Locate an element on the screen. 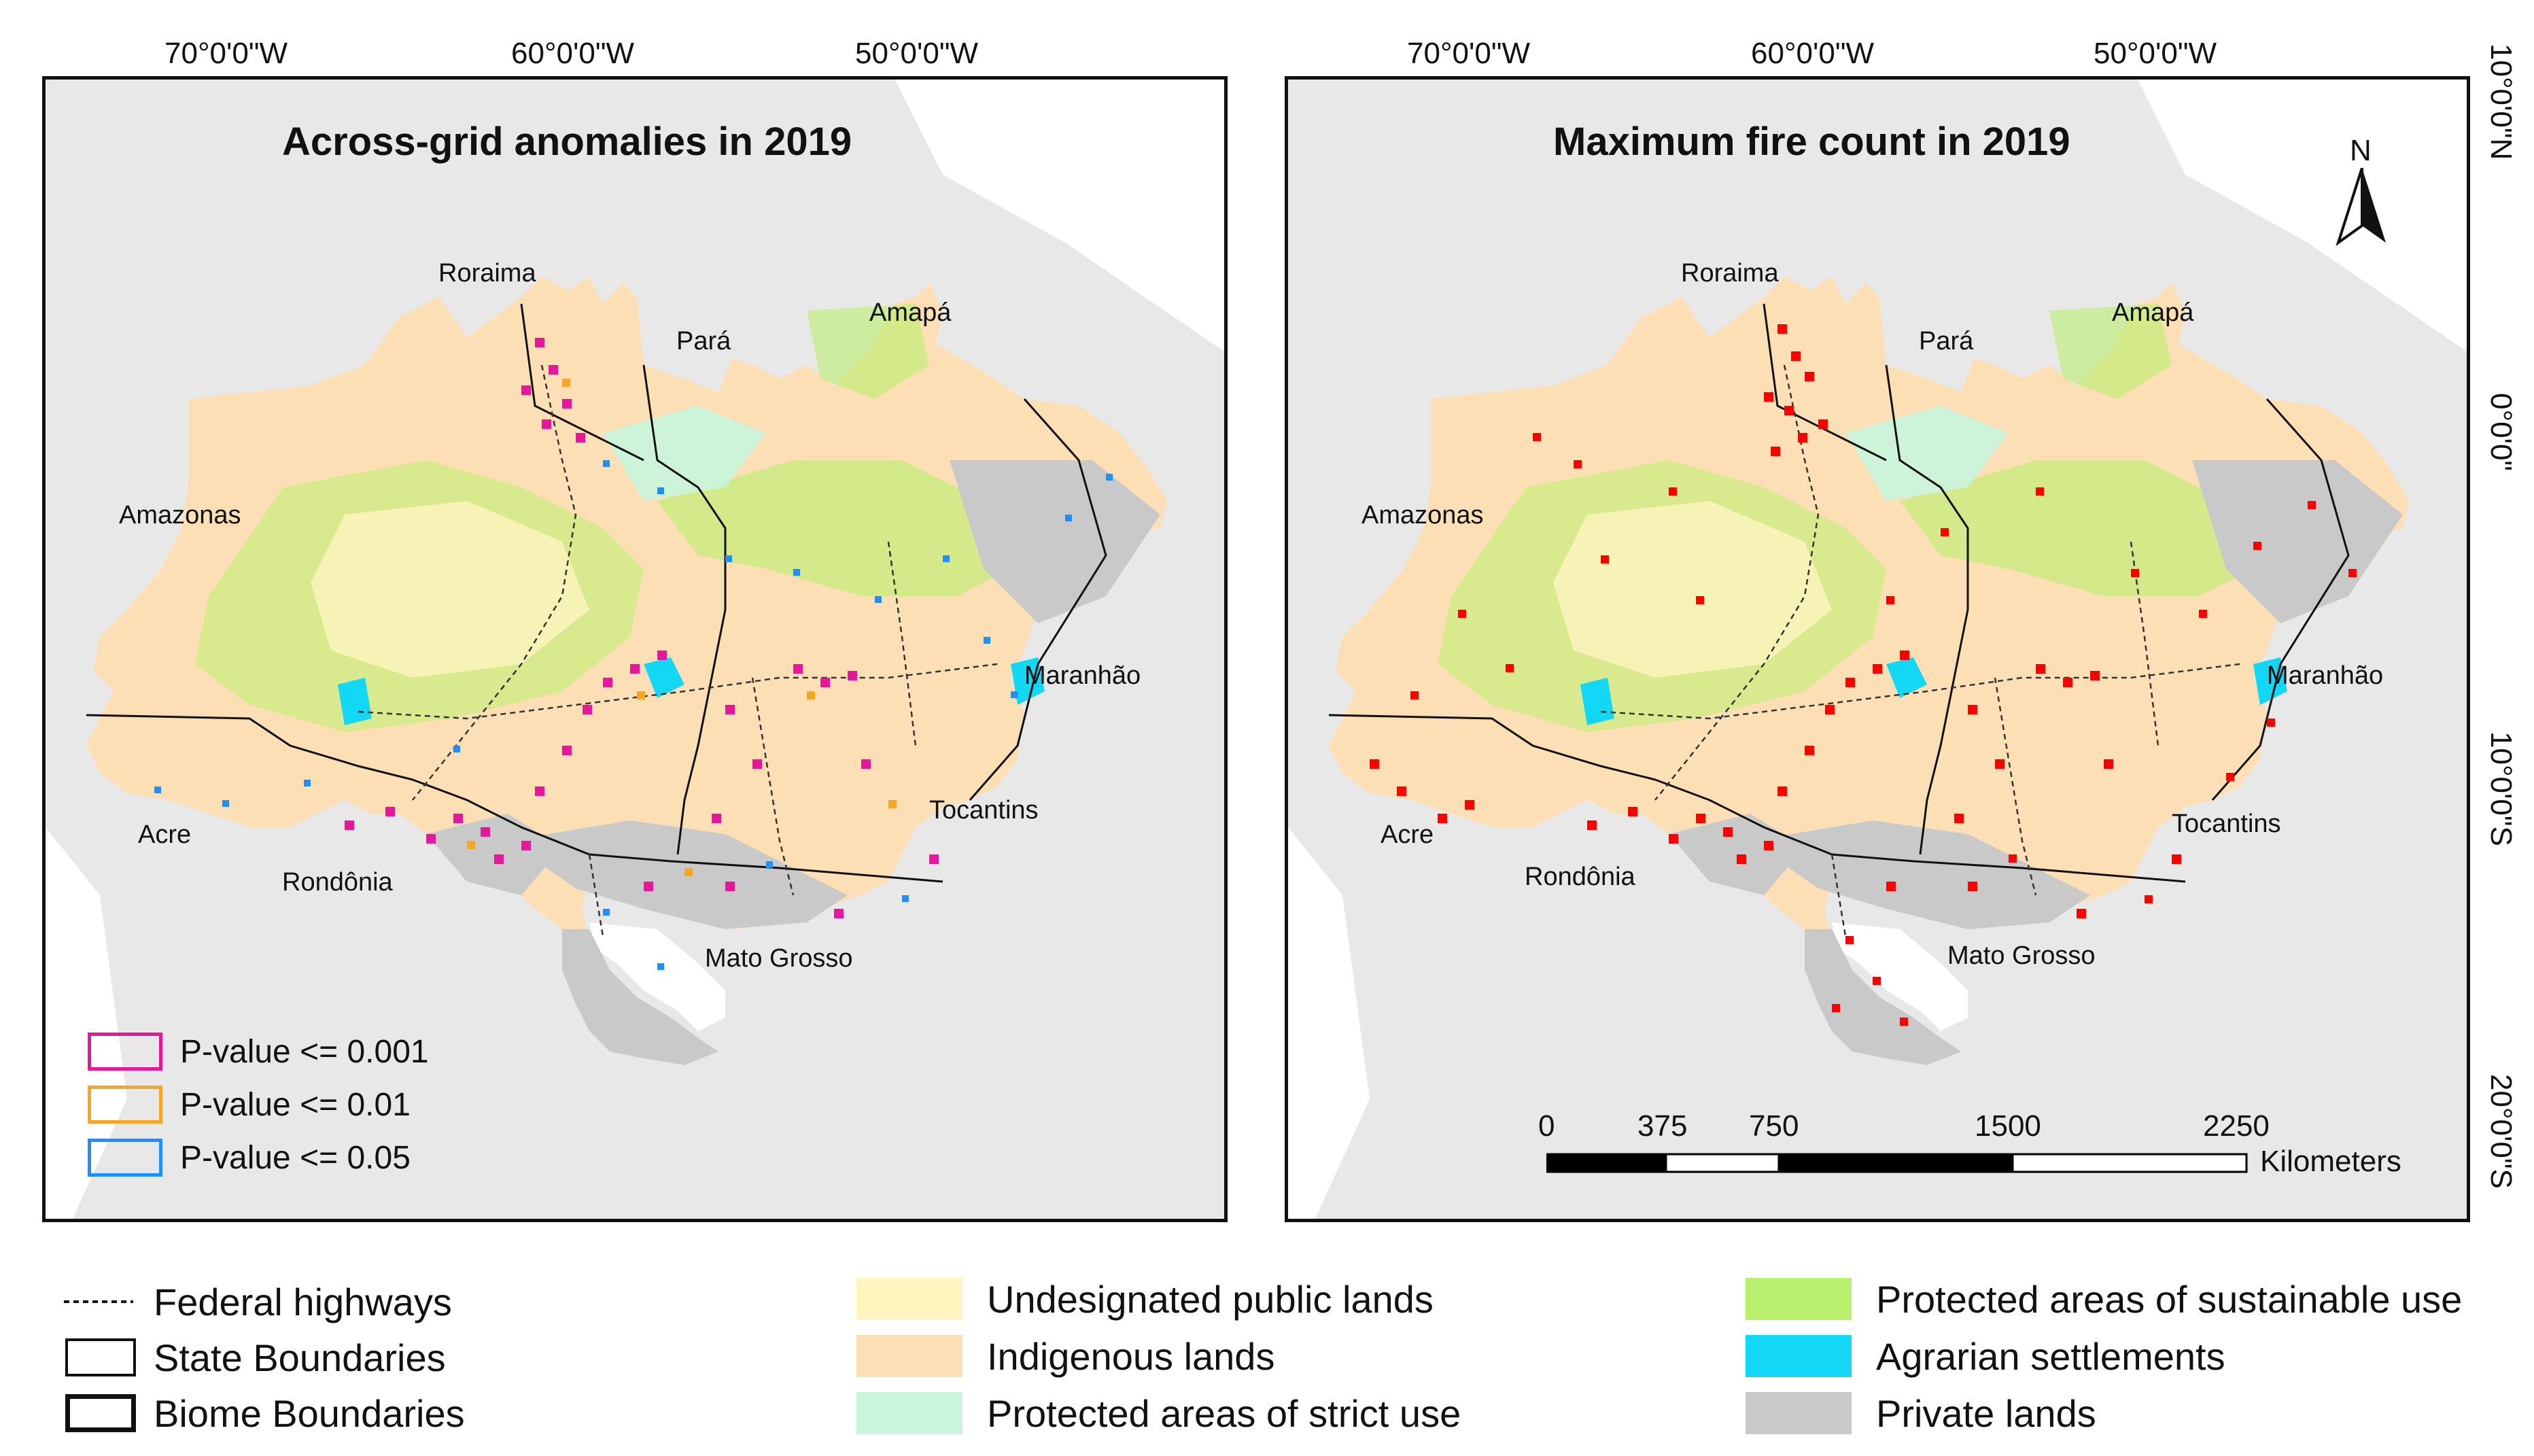  legend-item-undesignated: Undesignated public lands is located at coordinates (1145, 1299).